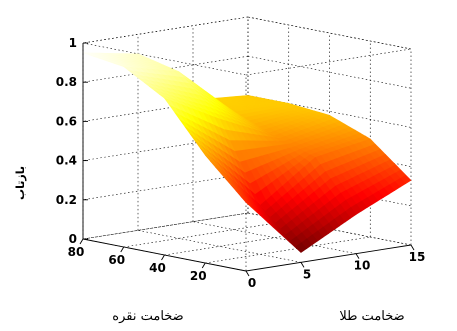 This screenshot has width=457, height=331. Describe the element at coordinates (252, 283) in the screenshot. I see `x-tick-label: 0` at that location.